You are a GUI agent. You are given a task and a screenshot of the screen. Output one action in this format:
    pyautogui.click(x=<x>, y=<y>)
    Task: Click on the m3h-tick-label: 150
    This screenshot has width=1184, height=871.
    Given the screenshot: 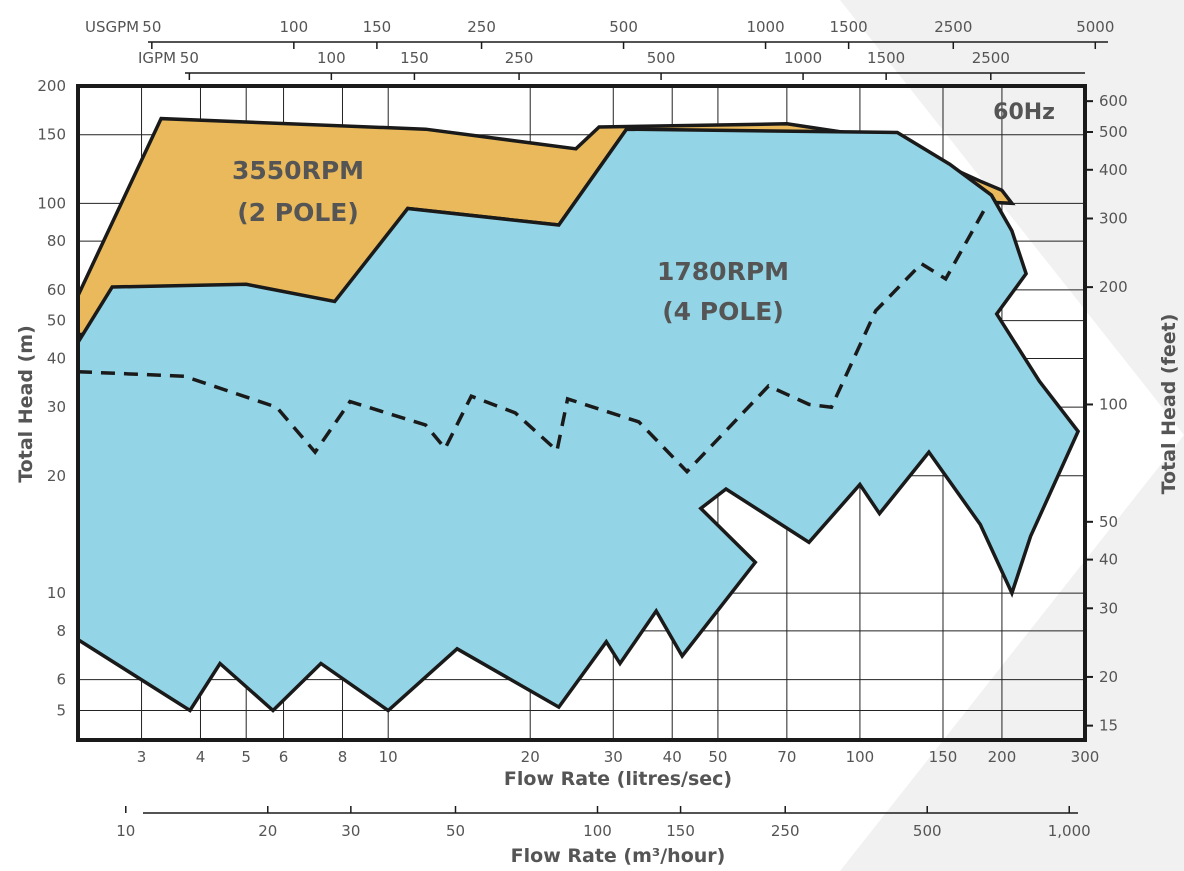 What is the action you would take?
    pyautogui.click(x=680, y=831)
    